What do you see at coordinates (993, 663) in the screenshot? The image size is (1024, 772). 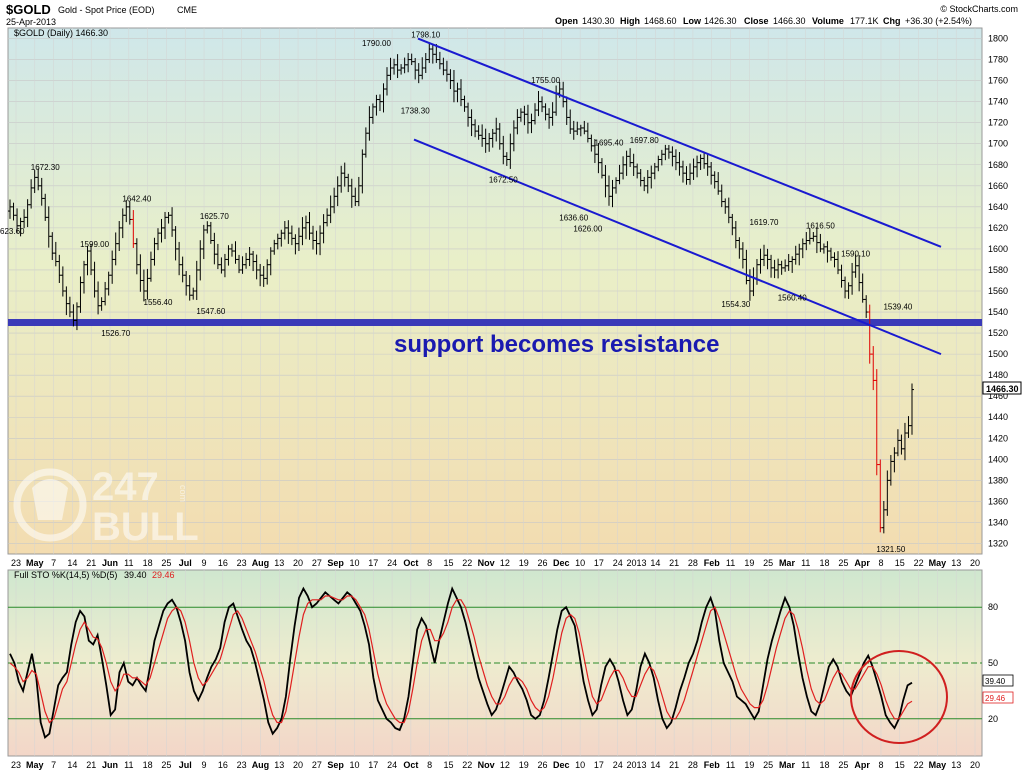 I see `sto-y-axis: 20 50 80` at bounding box center [993, 663].